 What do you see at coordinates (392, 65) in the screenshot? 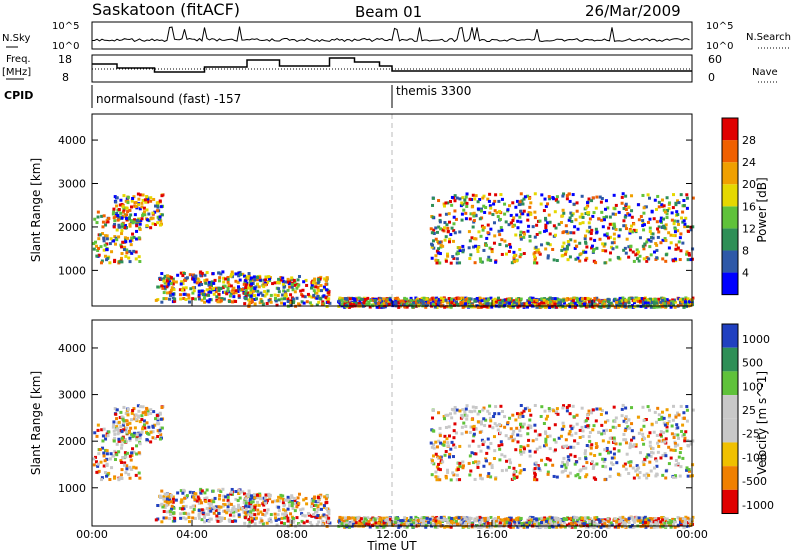
I see `frequency-line` at bounding box center [392, 65].